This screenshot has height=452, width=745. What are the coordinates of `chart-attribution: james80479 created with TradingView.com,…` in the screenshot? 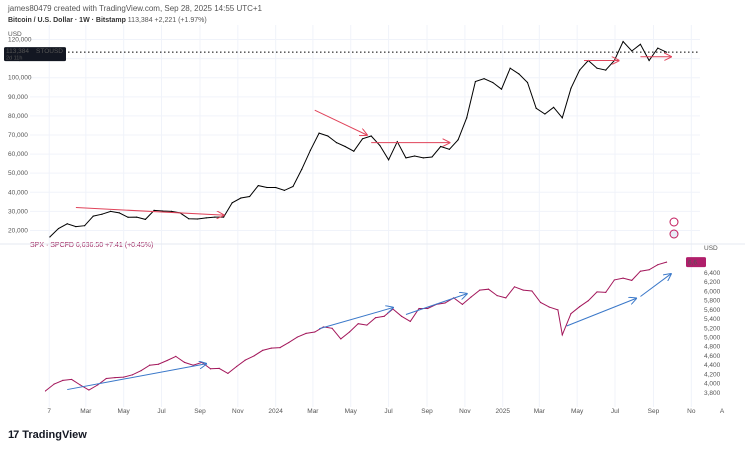 It's located at (135, 8).